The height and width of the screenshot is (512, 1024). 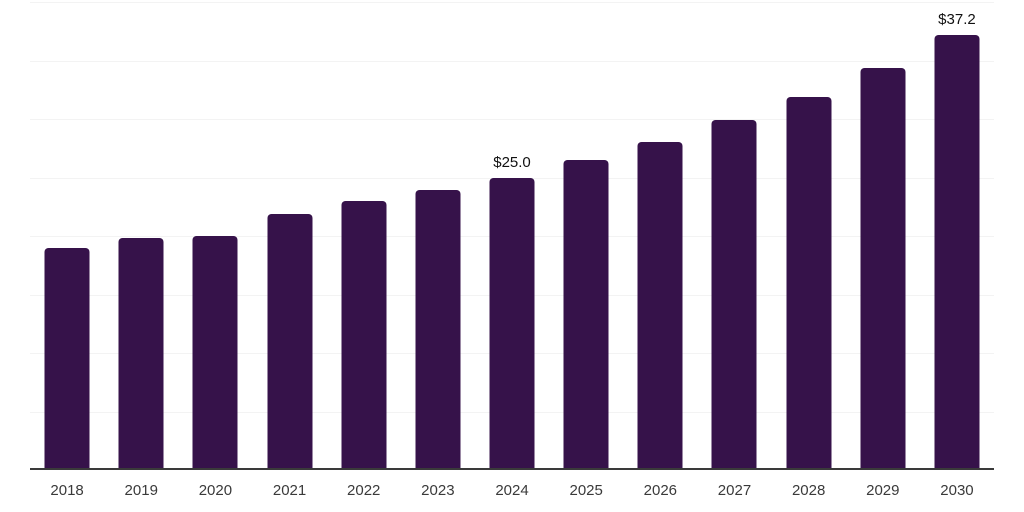 I want to click on x-tick-2023: 2023, so click(x=438, y=490).